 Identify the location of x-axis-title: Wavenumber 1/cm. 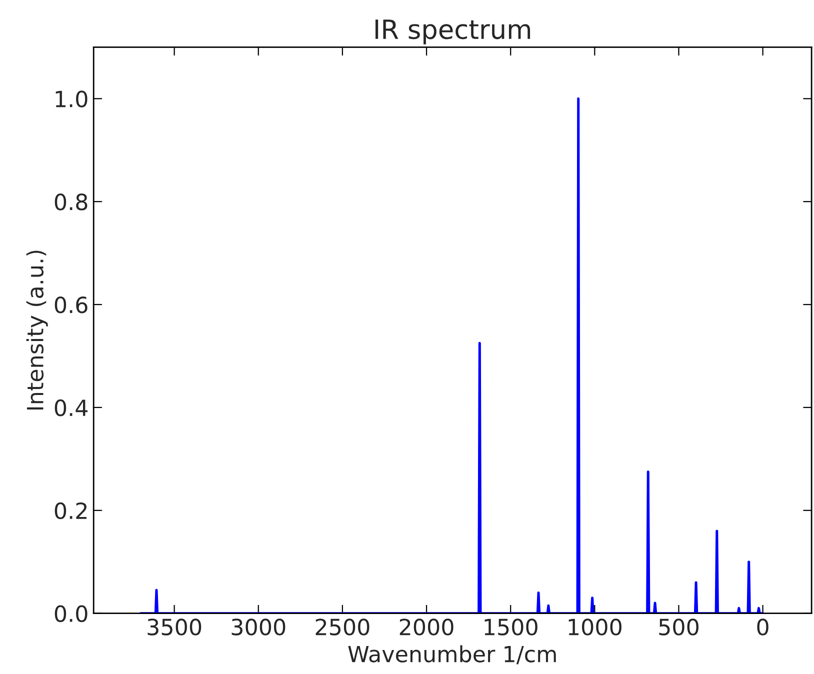
(452, 654).